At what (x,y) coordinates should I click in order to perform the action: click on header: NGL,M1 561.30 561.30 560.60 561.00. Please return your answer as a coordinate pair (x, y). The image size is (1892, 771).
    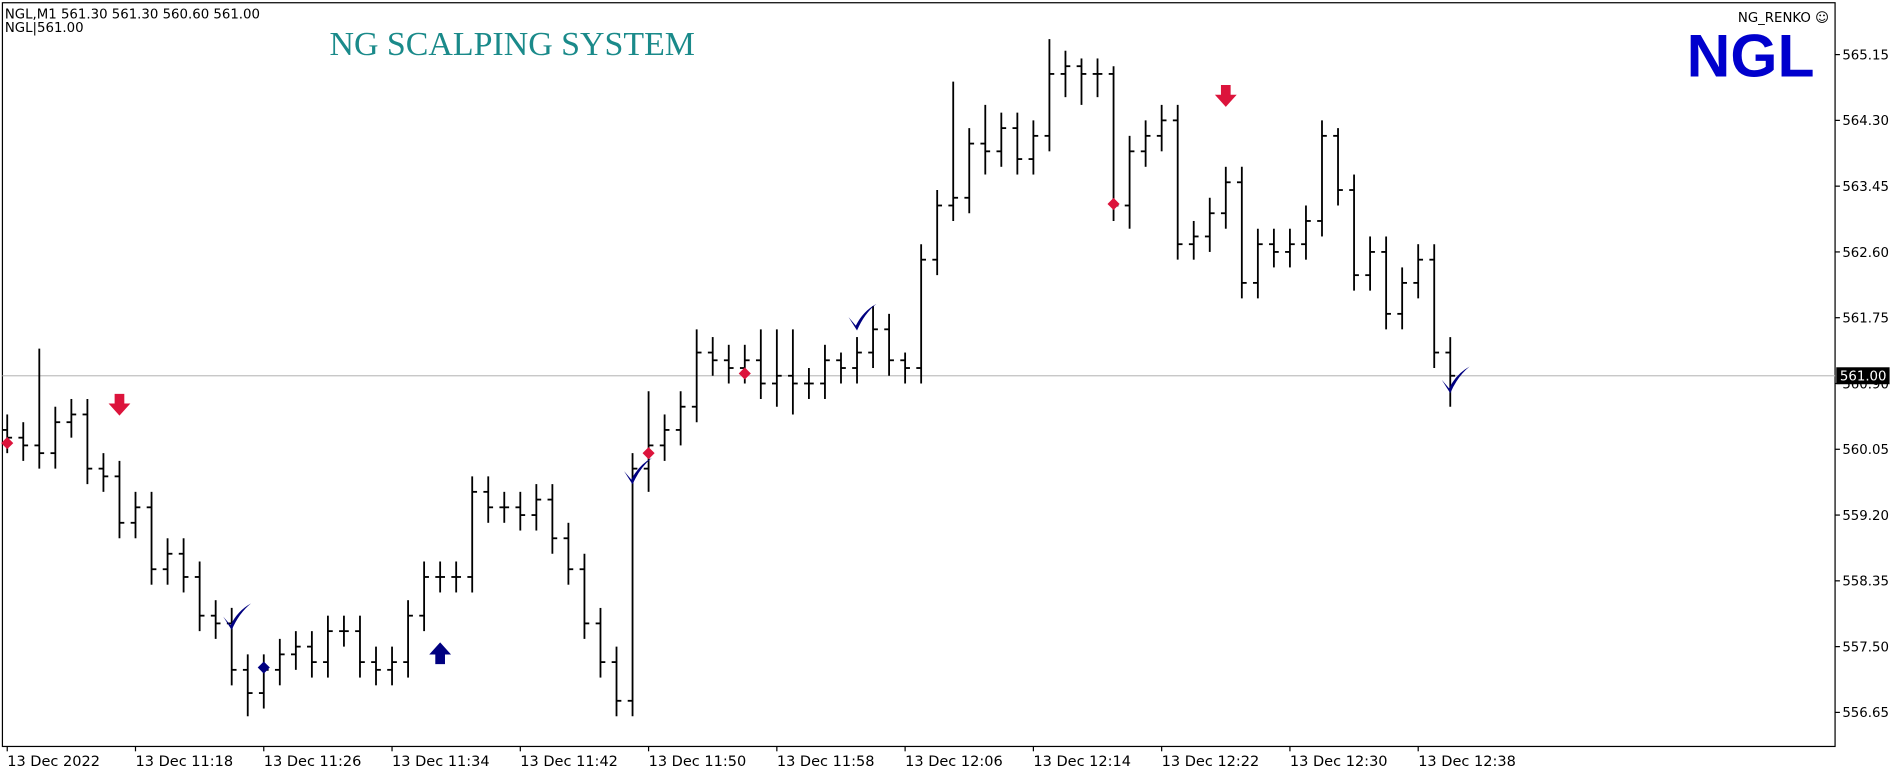
    Looking at the image, I should click on (132, 14).